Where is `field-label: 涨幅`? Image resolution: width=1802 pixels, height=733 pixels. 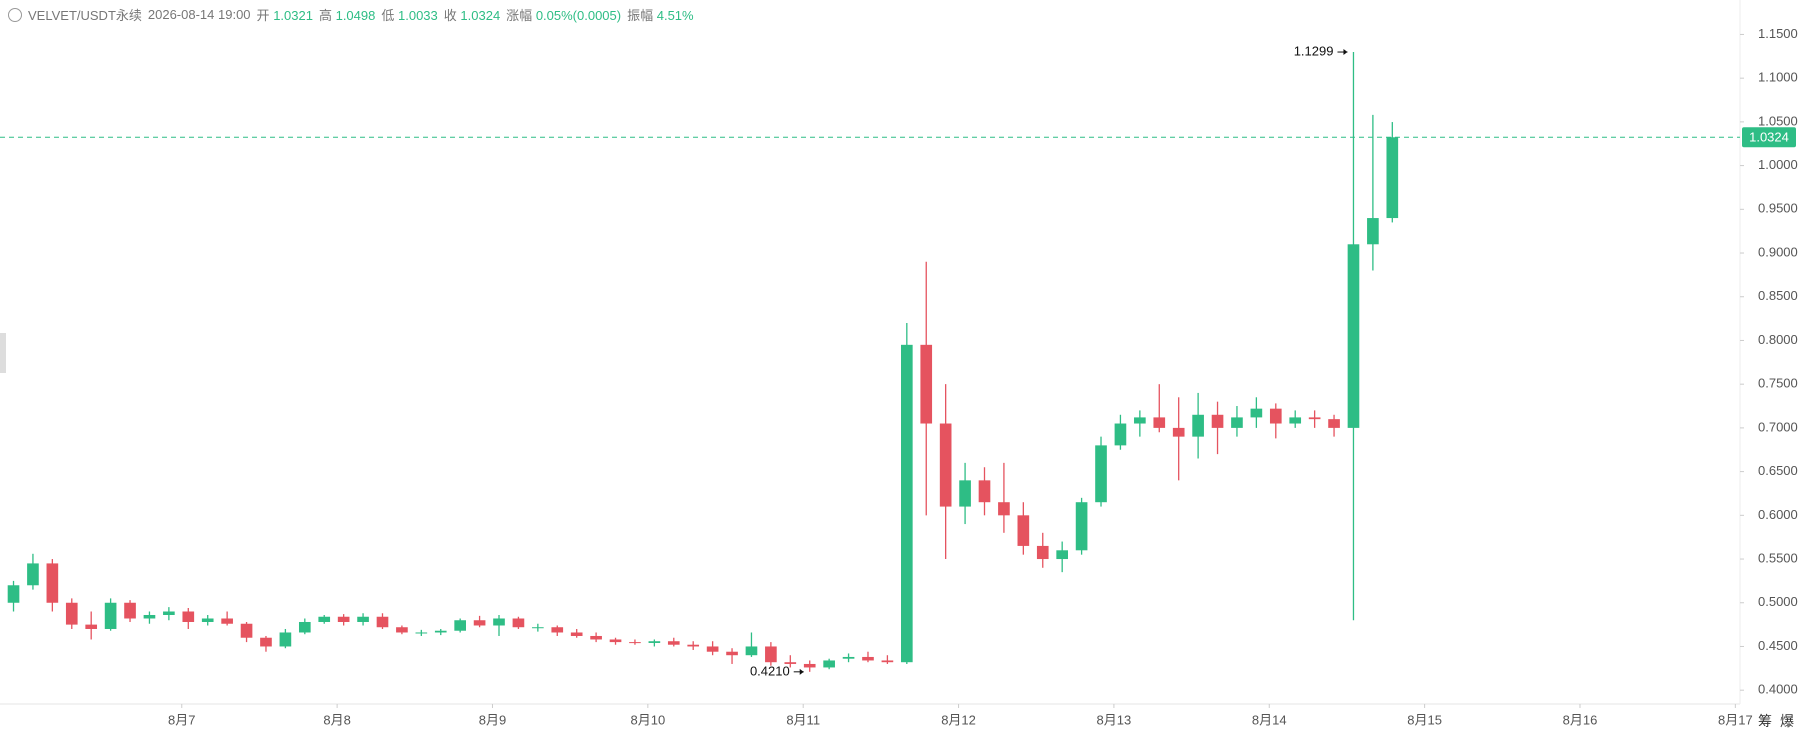
field-label: 涨幅 is located at coordinates (519, 15).